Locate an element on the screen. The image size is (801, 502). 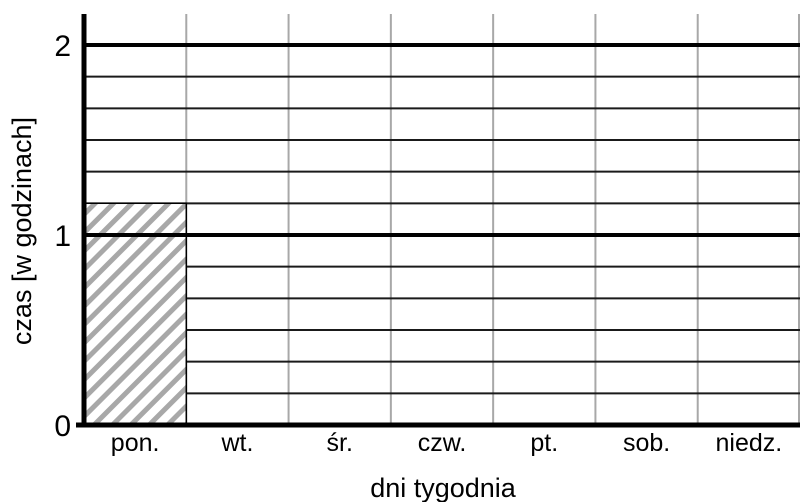
x-tick-label: niedz. is located at coordinates (748, 443).